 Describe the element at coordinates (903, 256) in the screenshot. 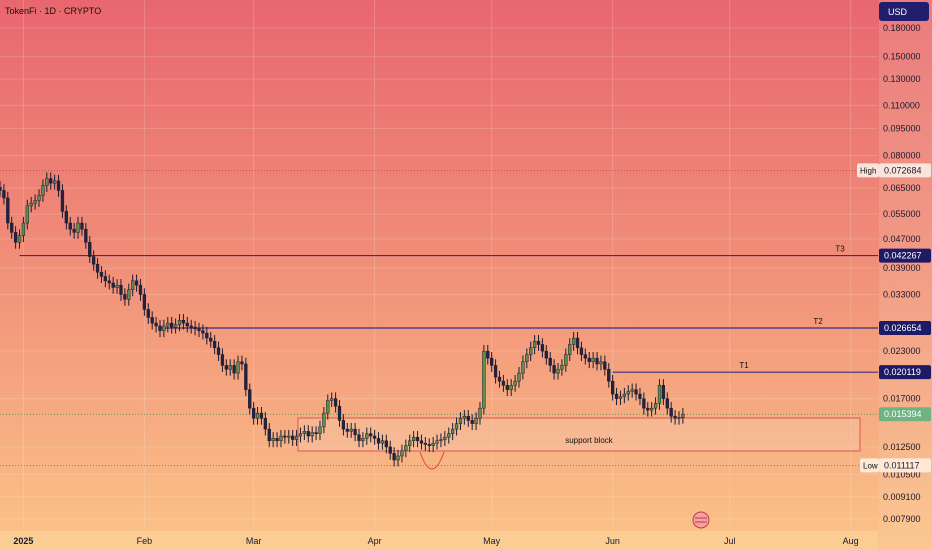

I see `price-badge-t3: 0.042267` at that location.